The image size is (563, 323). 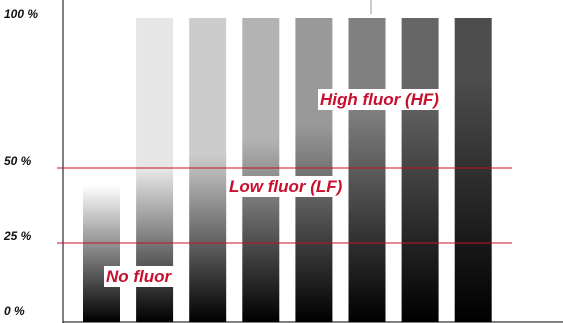 I want to click on y-tick-labels: 0 % 25 % 50 % 100 %, so click(x=20, y=162).